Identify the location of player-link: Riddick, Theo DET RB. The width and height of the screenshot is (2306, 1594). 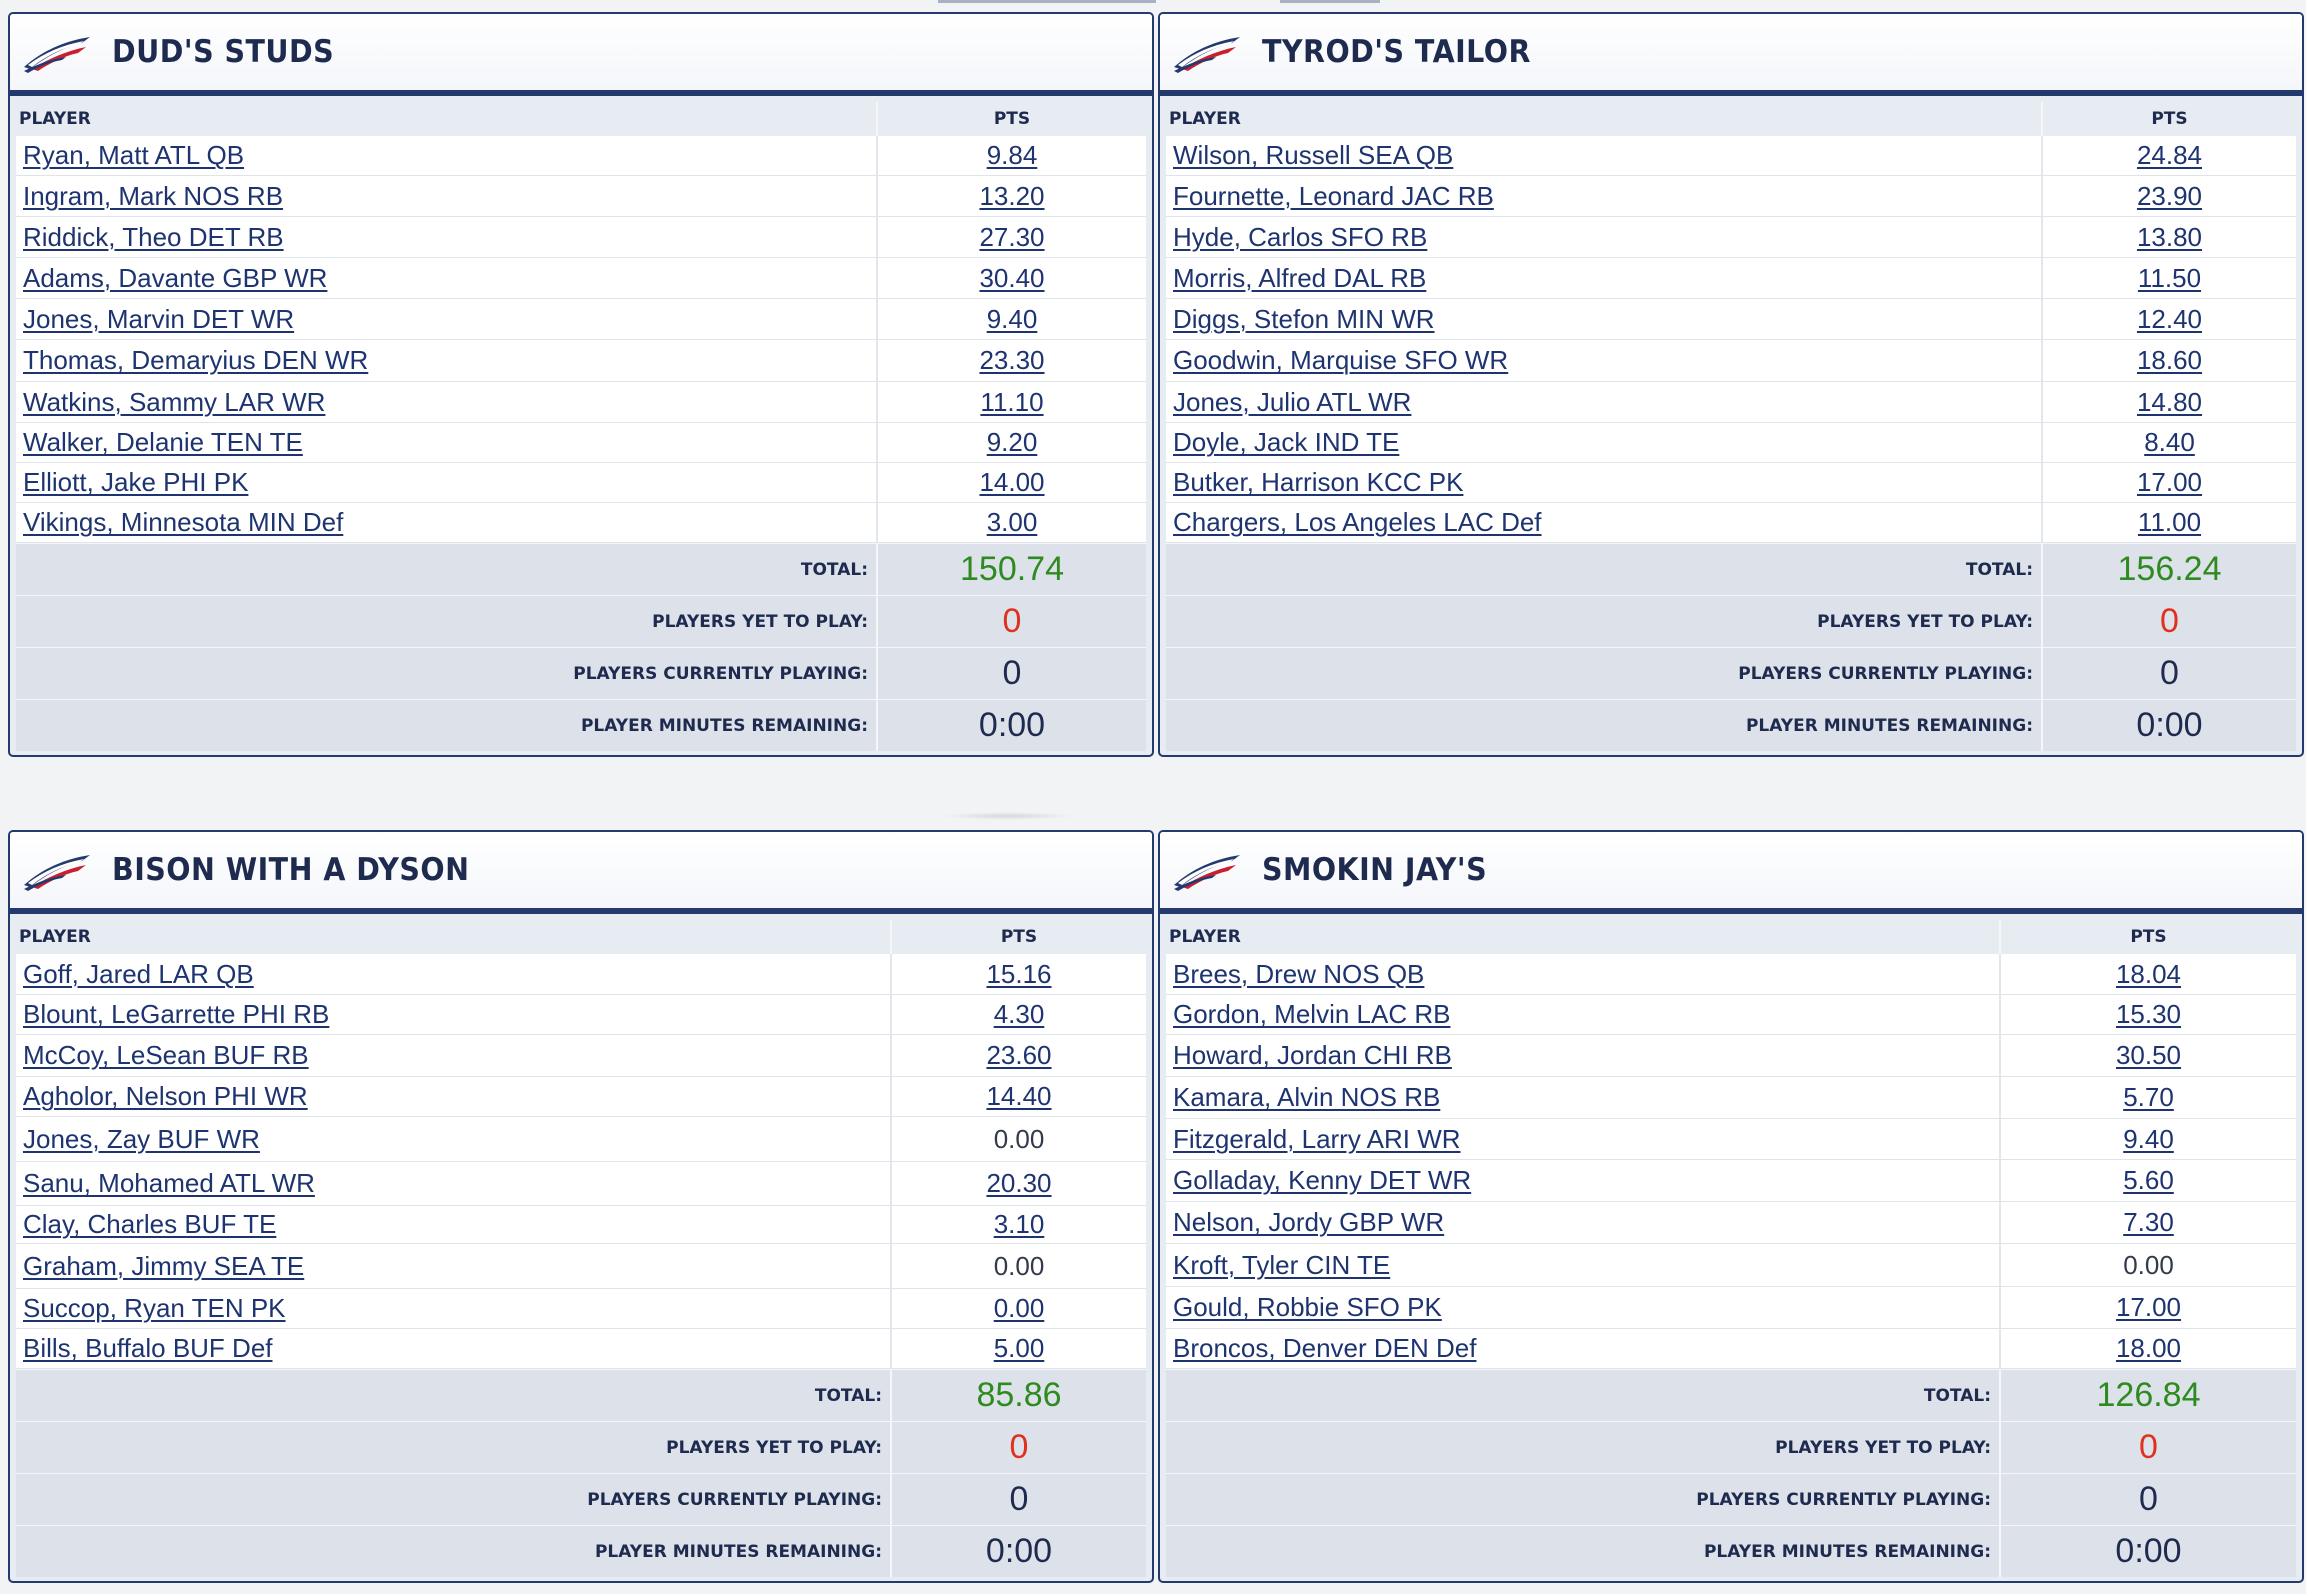
(153, 236).